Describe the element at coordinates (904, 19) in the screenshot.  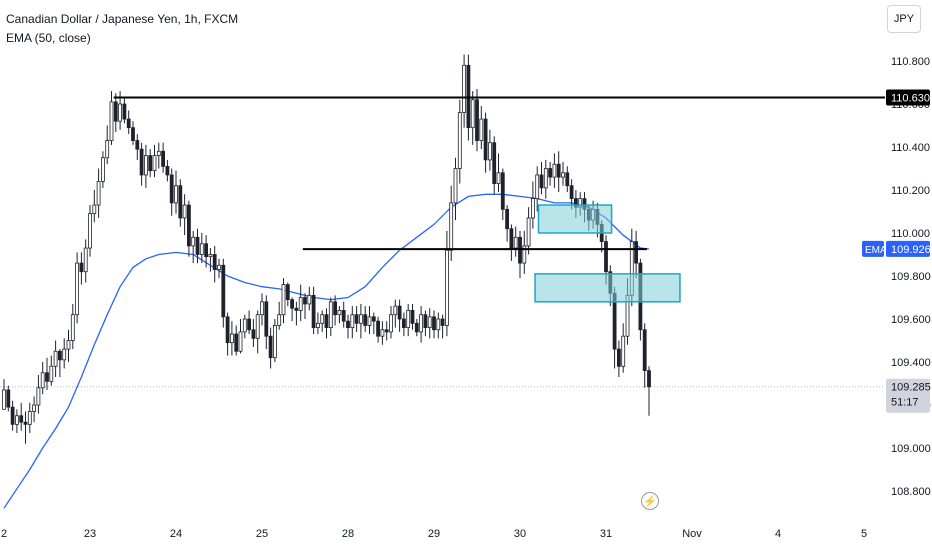
I see `currency-button: JPY` at that location.